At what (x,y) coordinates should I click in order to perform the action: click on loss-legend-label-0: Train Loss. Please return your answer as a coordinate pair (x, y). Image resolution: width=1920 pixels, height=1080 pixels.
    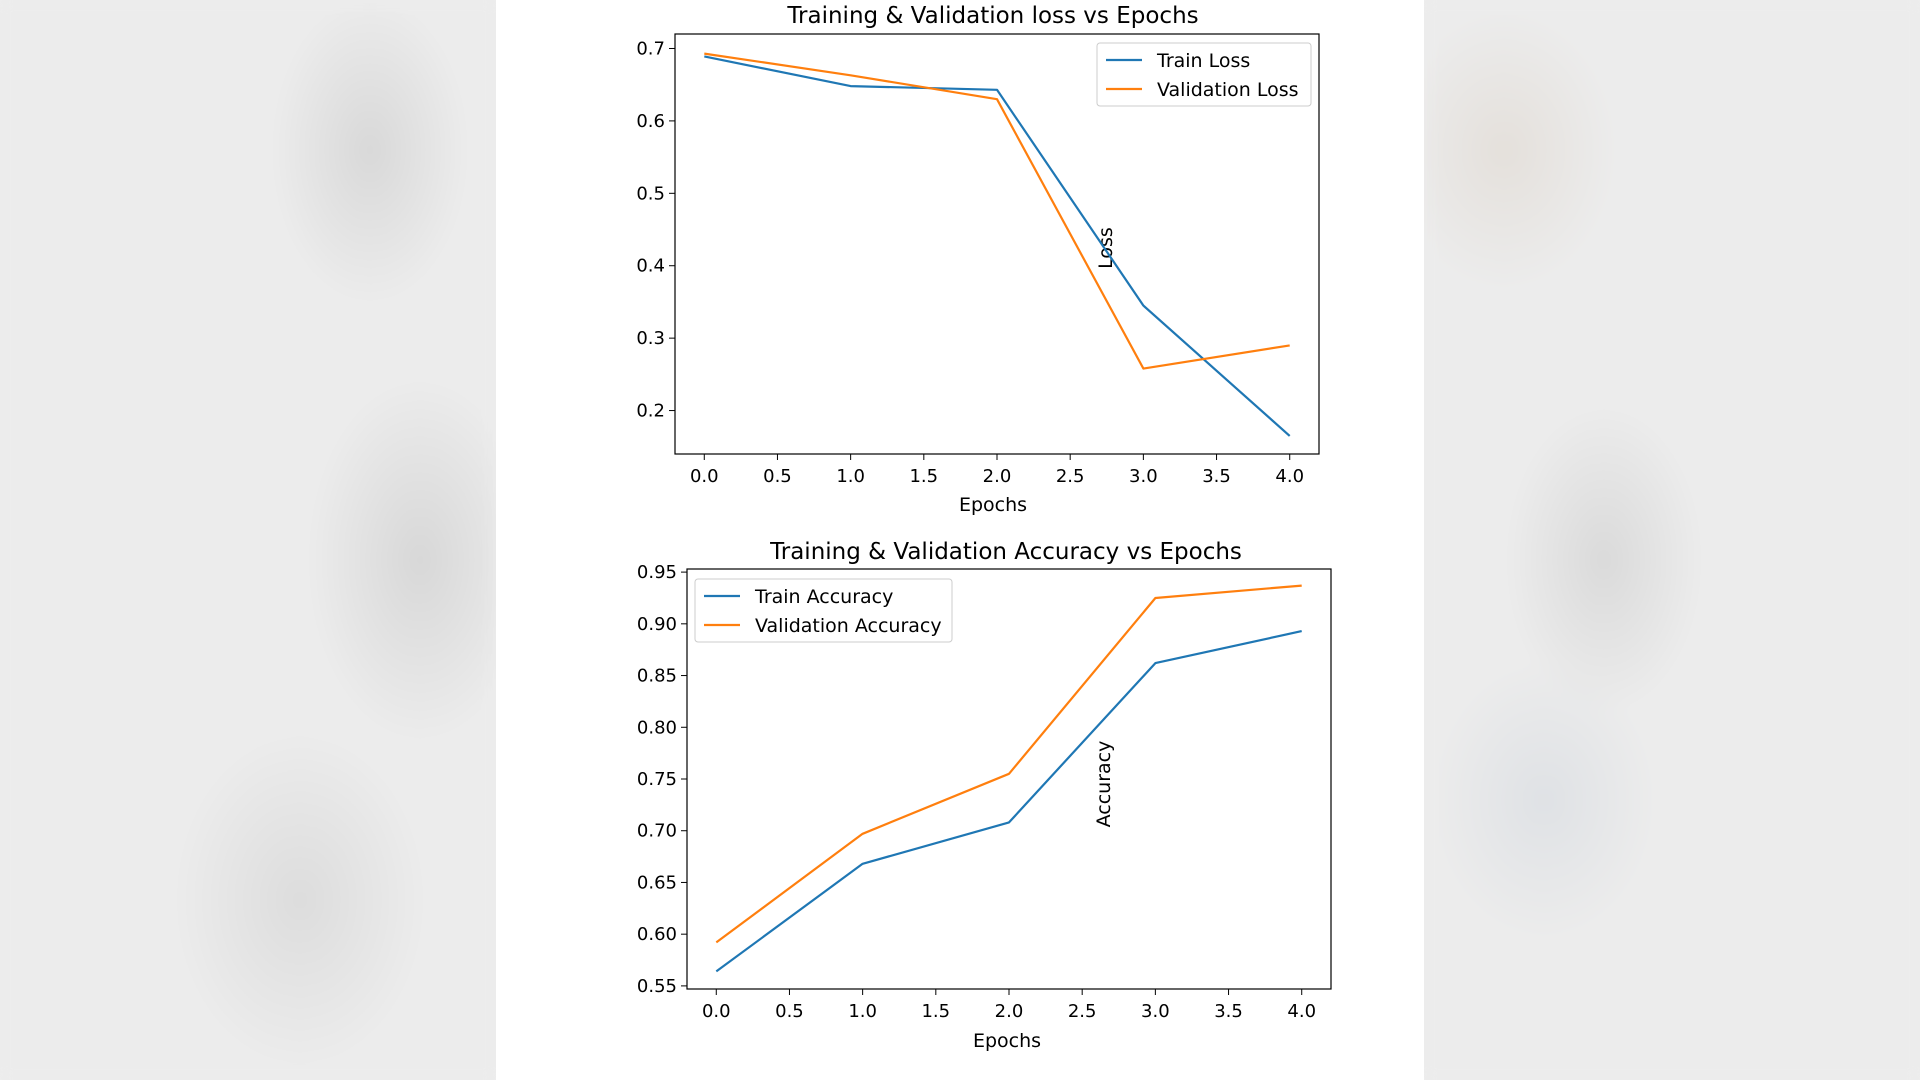
    Looking at the image, I should click on (1203, 61).